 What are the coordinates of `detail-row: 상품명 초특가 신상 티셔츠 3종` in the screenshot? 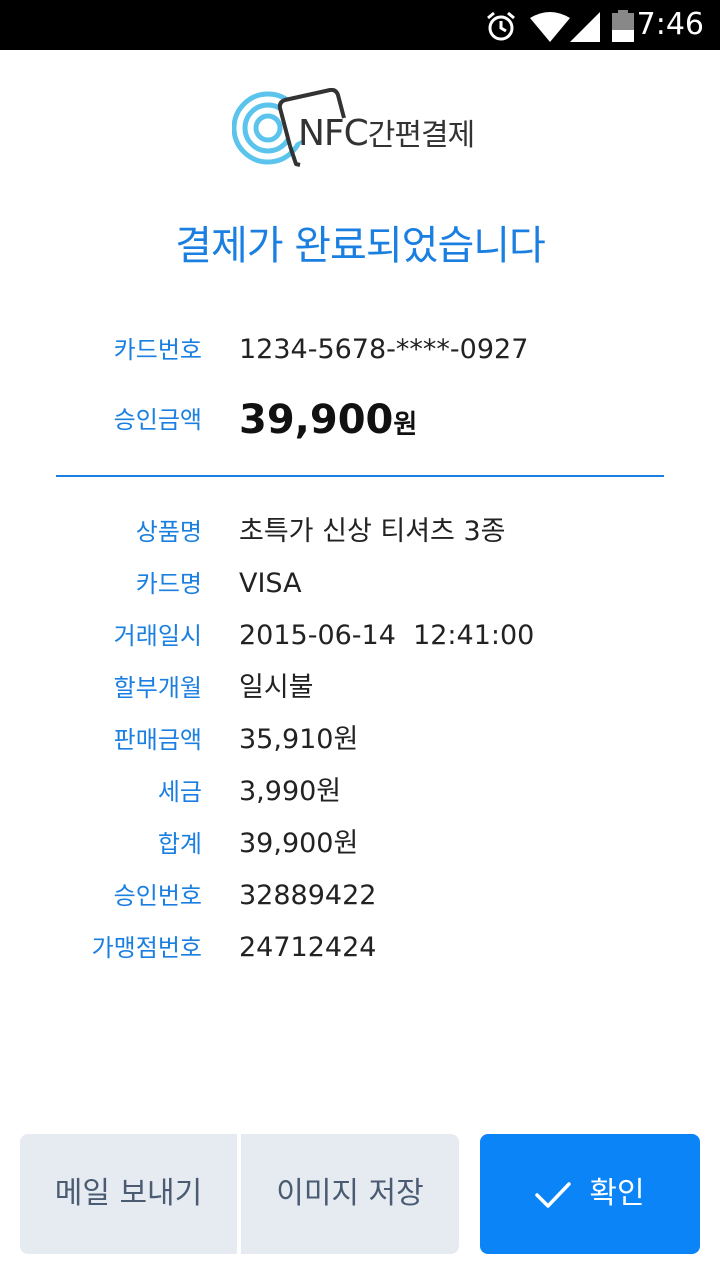 It's located at (360, 532).